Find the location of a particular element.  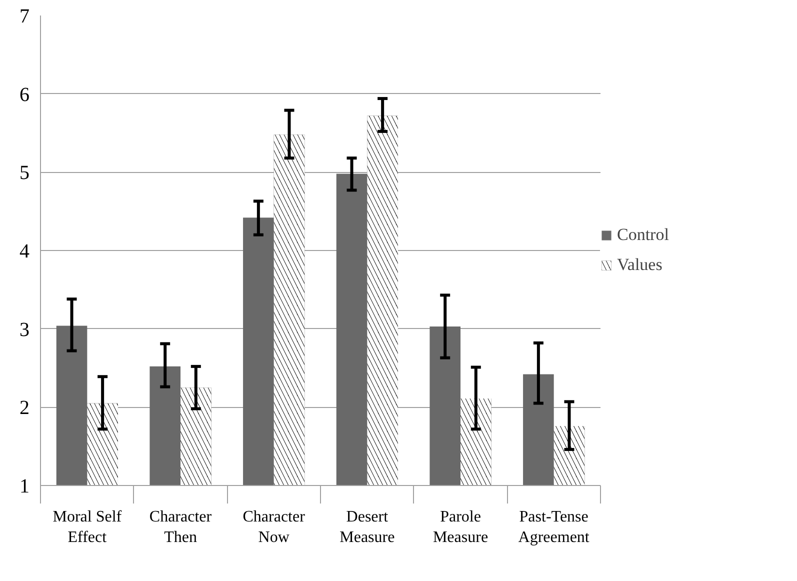

x-tick-label: Character Now is located at coordinates (274, 527).